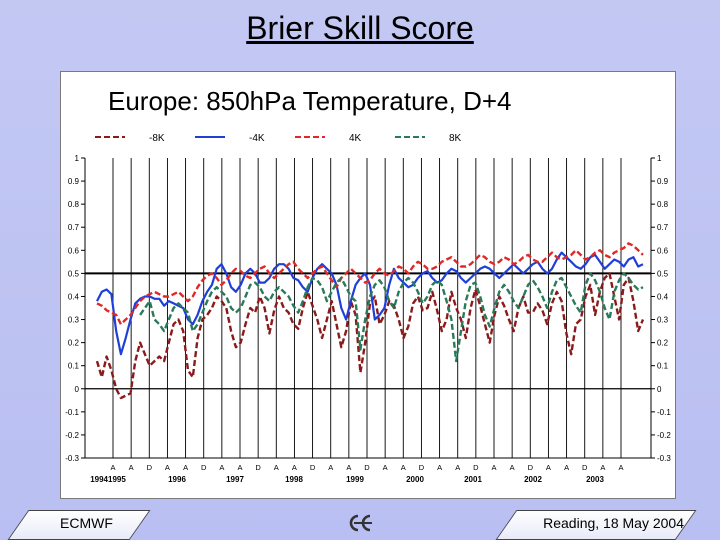 Image resolution: width=720 pixels, height=540 pixels. Describe the element at coordinates (663, 296) in the screenshot. I see `y-tick-label-right: 0.4` at that location.